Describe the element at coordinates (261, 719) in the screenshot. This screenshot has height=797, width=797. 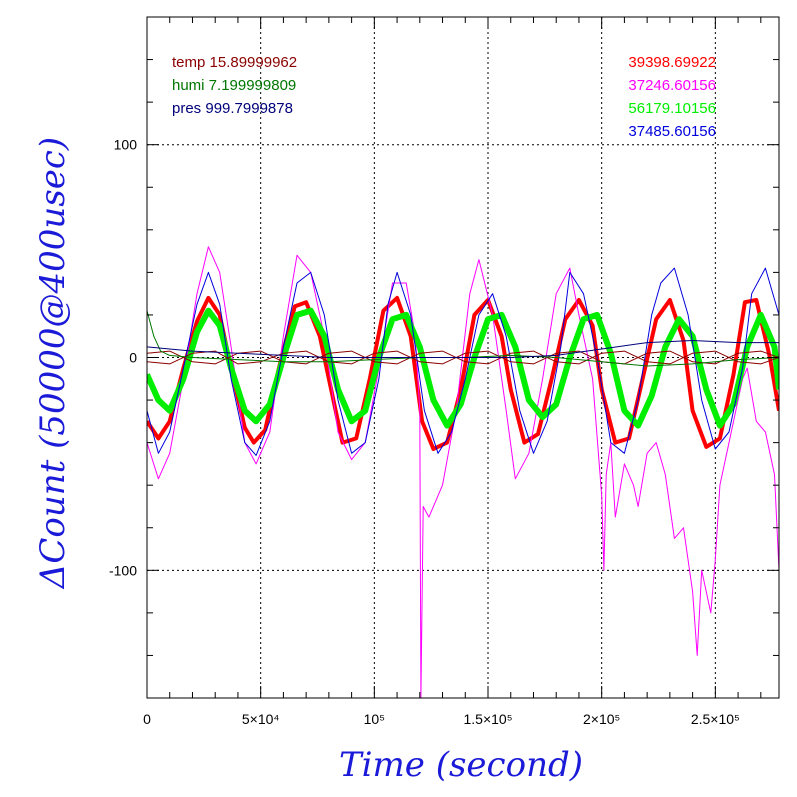
I see `x-tick-label: 5×10⁴` at that location.